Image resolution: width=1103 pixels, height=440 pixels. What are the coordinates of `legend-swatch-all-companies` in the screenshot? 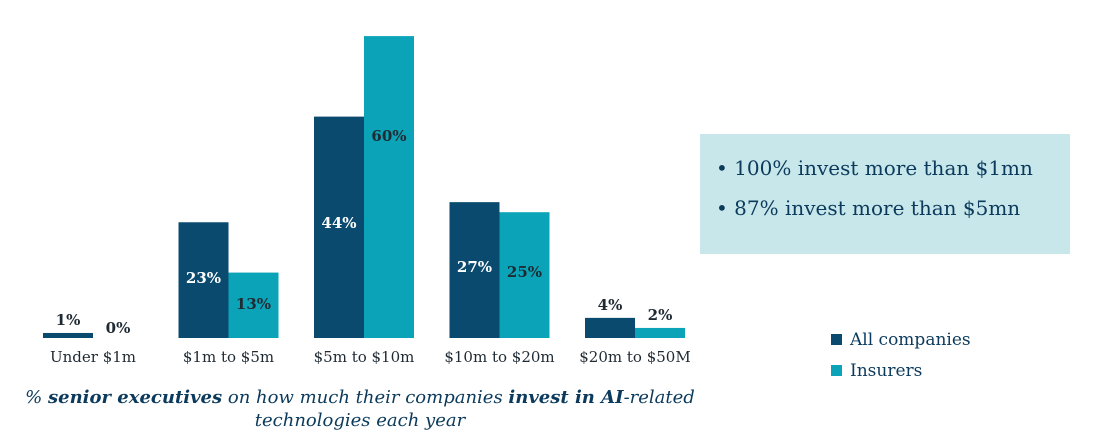 It's located at (836, 339).